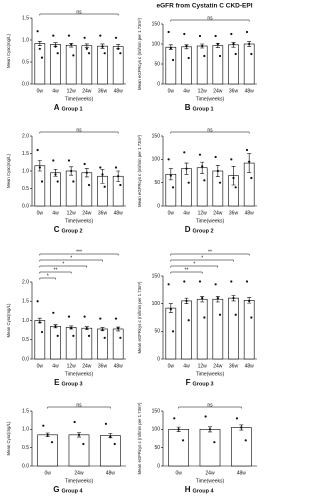 The height and width of the screenshot is (500, 320). I want to click on x-tick-label: 0w, so click(40, 213).